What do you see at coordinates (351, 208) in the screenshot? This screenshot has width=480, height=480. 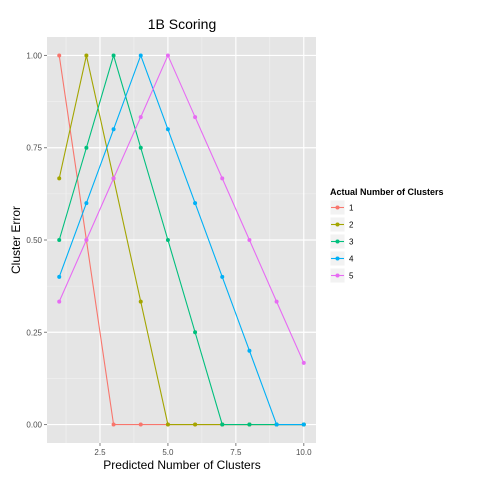 I see `legend-label: 1` at bounding box center [351, 208].